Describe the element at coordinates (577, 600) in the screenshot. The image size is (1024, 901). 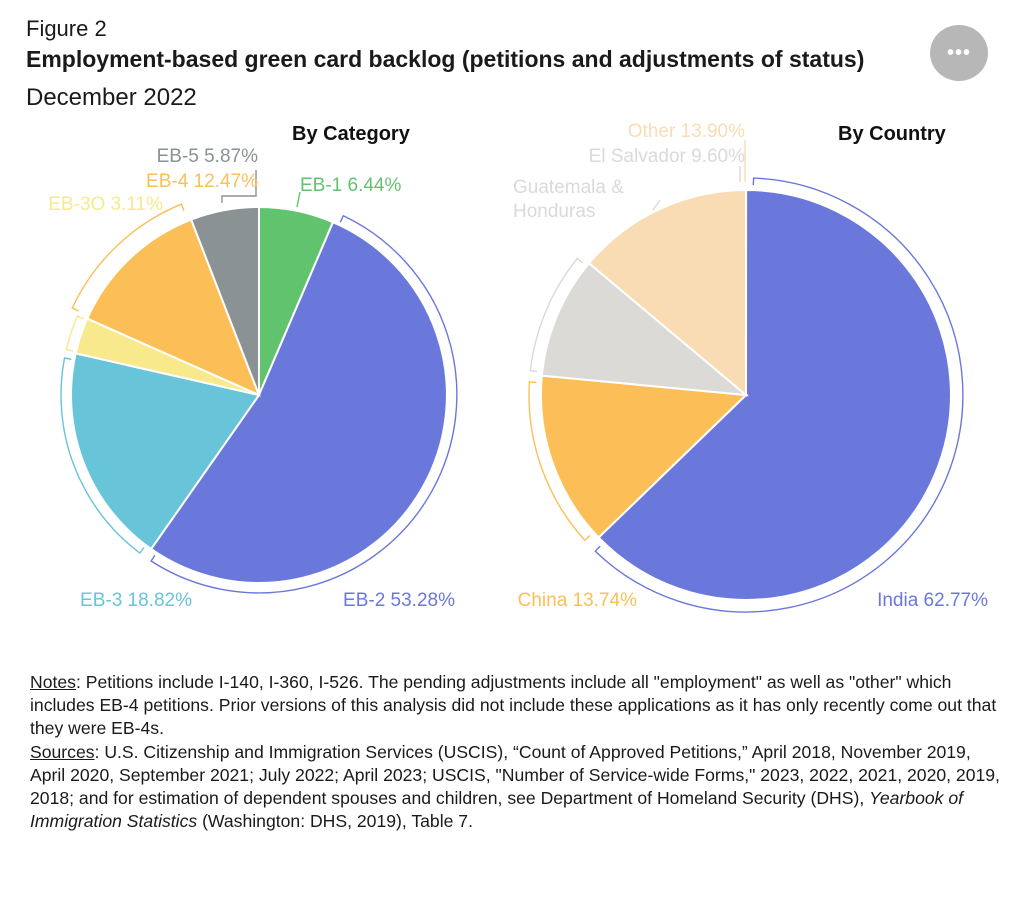
I see `pie-2-label-china: China 13.74%` at that location.